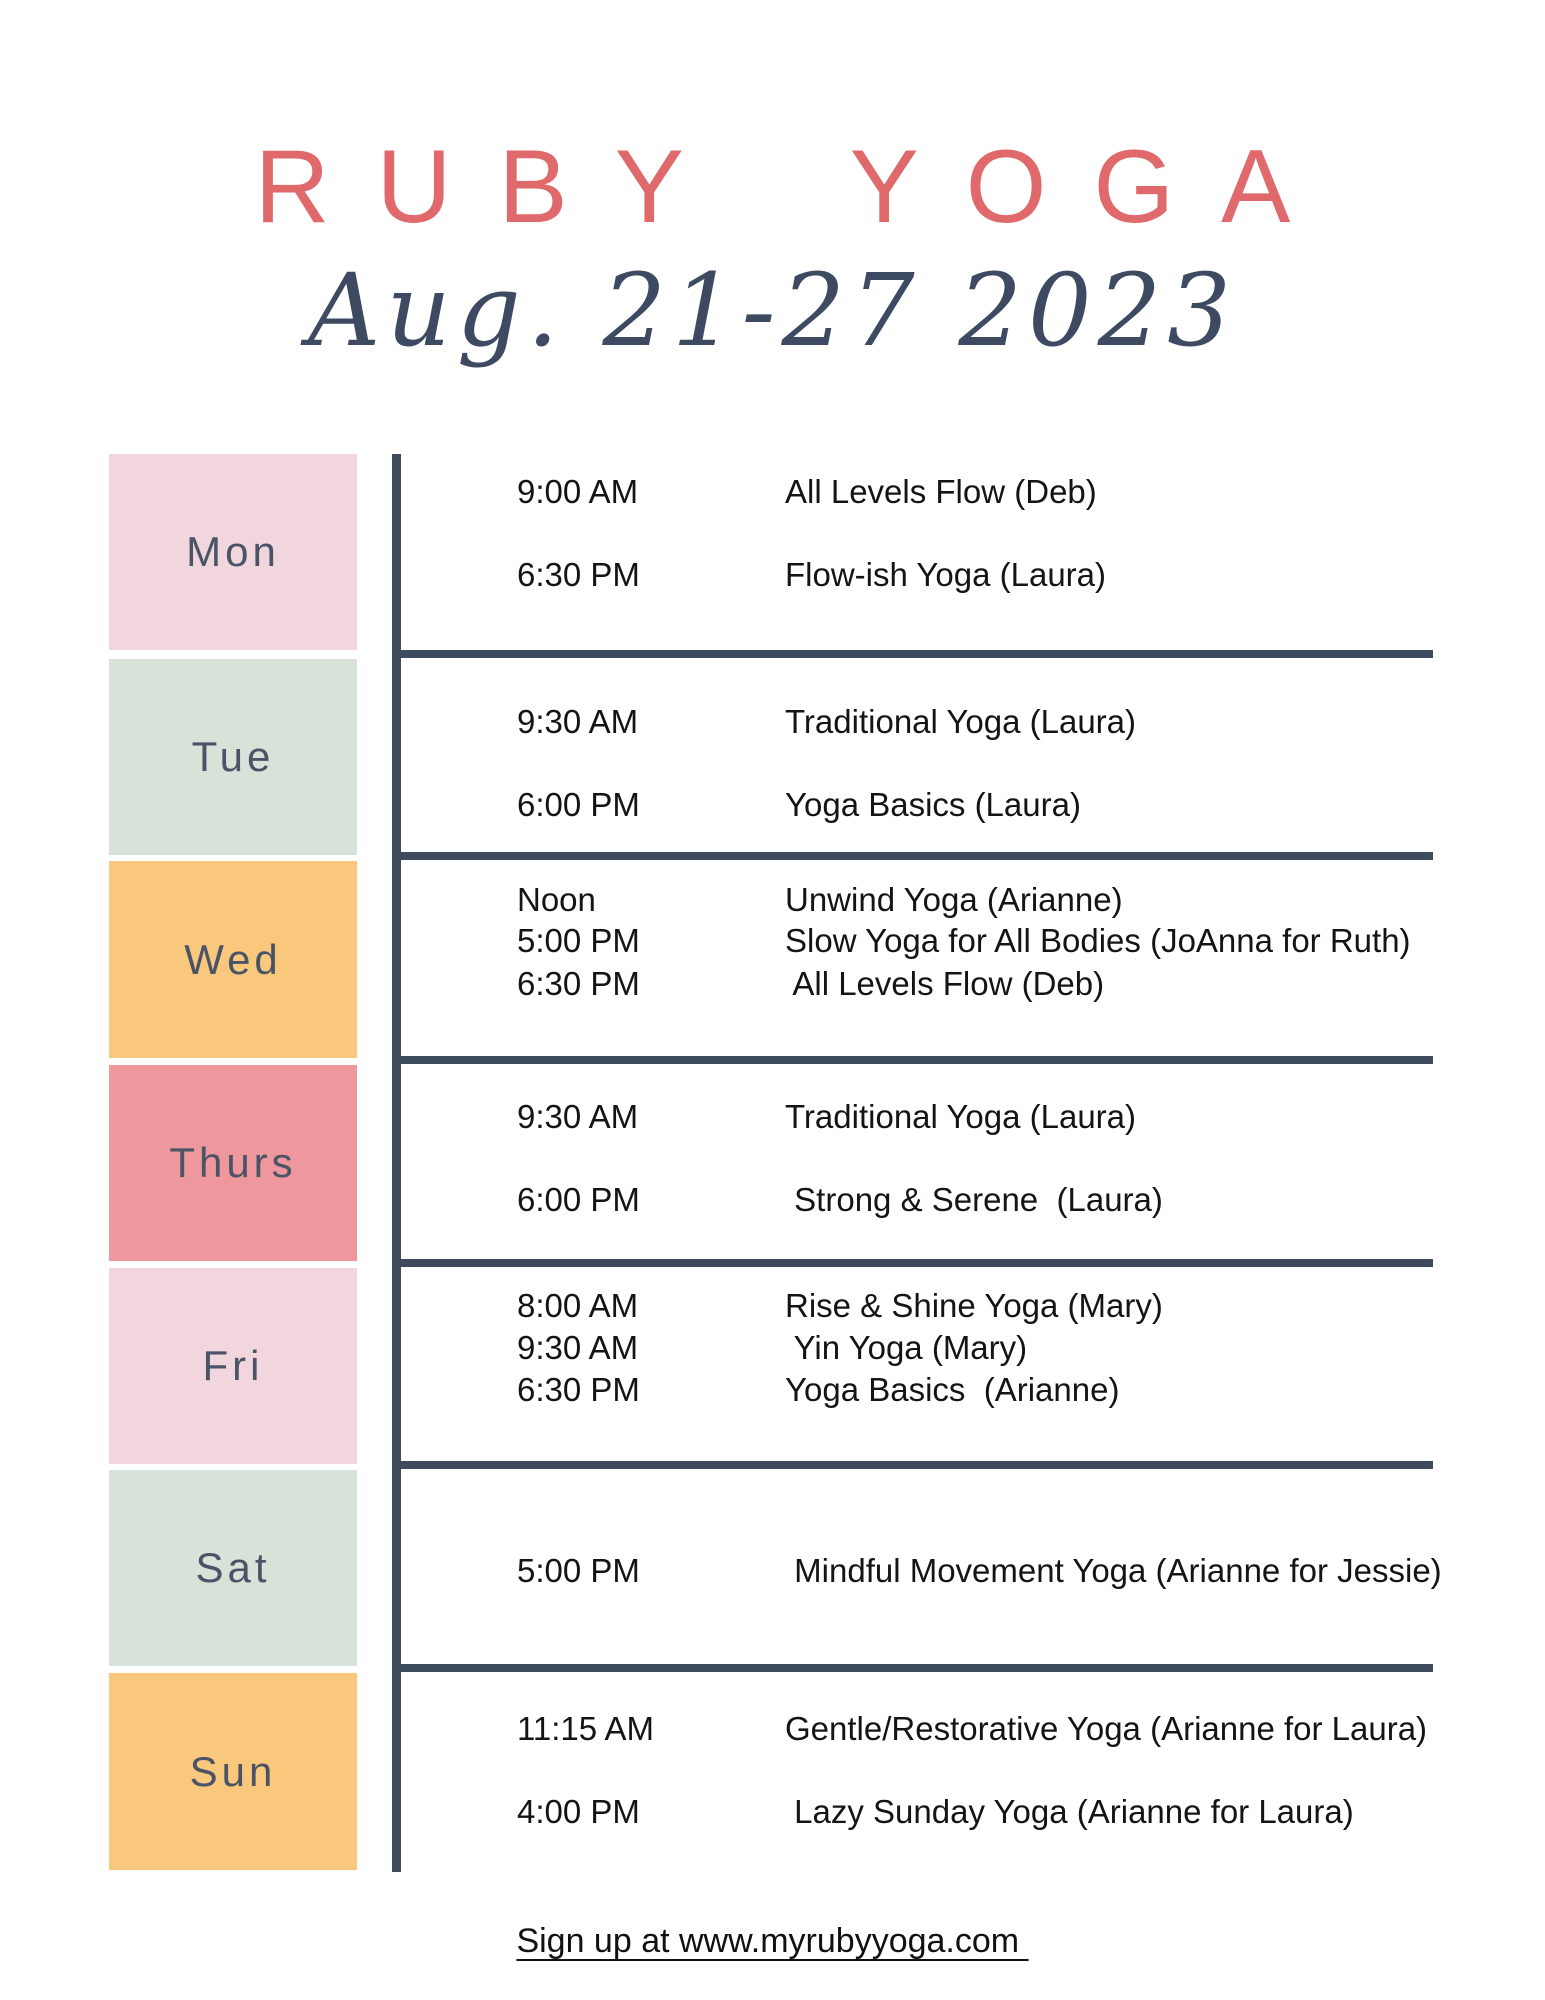  What do you see at coordinates (772, 984) in the screenshot?
I see `event-row: 6:30 PM All Levels Flow (Deb)` at bounding box center [772, 984].